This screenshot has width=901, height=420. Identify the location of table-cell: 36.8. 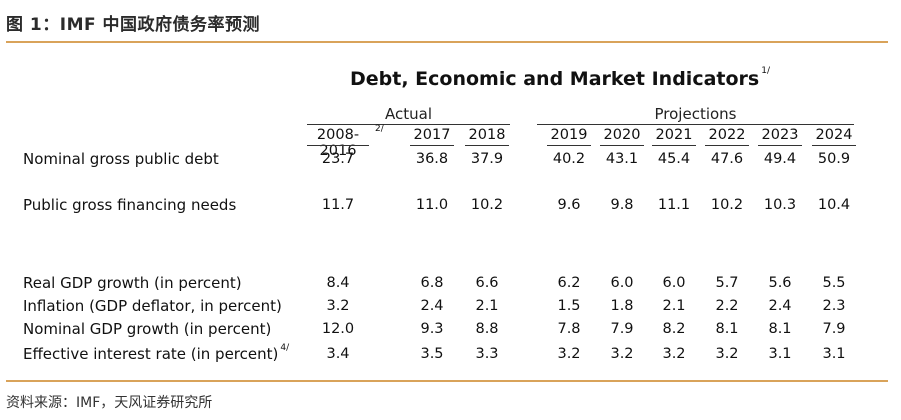
(432, 159).